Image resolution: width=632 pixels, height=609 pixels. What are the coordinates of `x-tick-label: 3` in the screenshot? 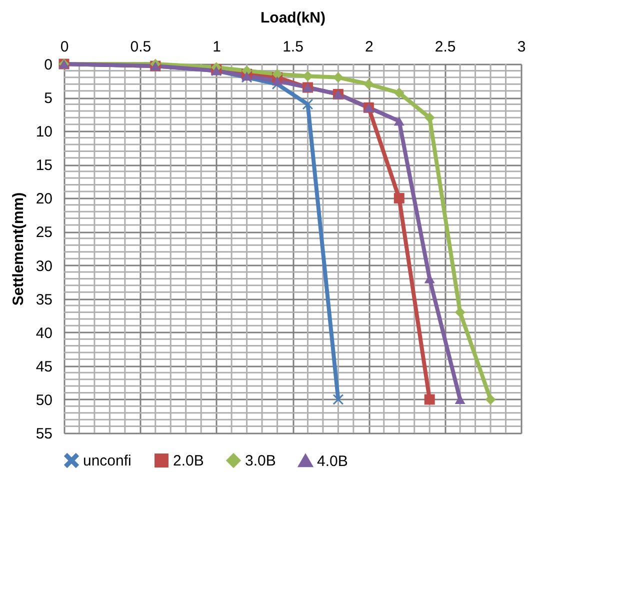 It's located at (521, 47).